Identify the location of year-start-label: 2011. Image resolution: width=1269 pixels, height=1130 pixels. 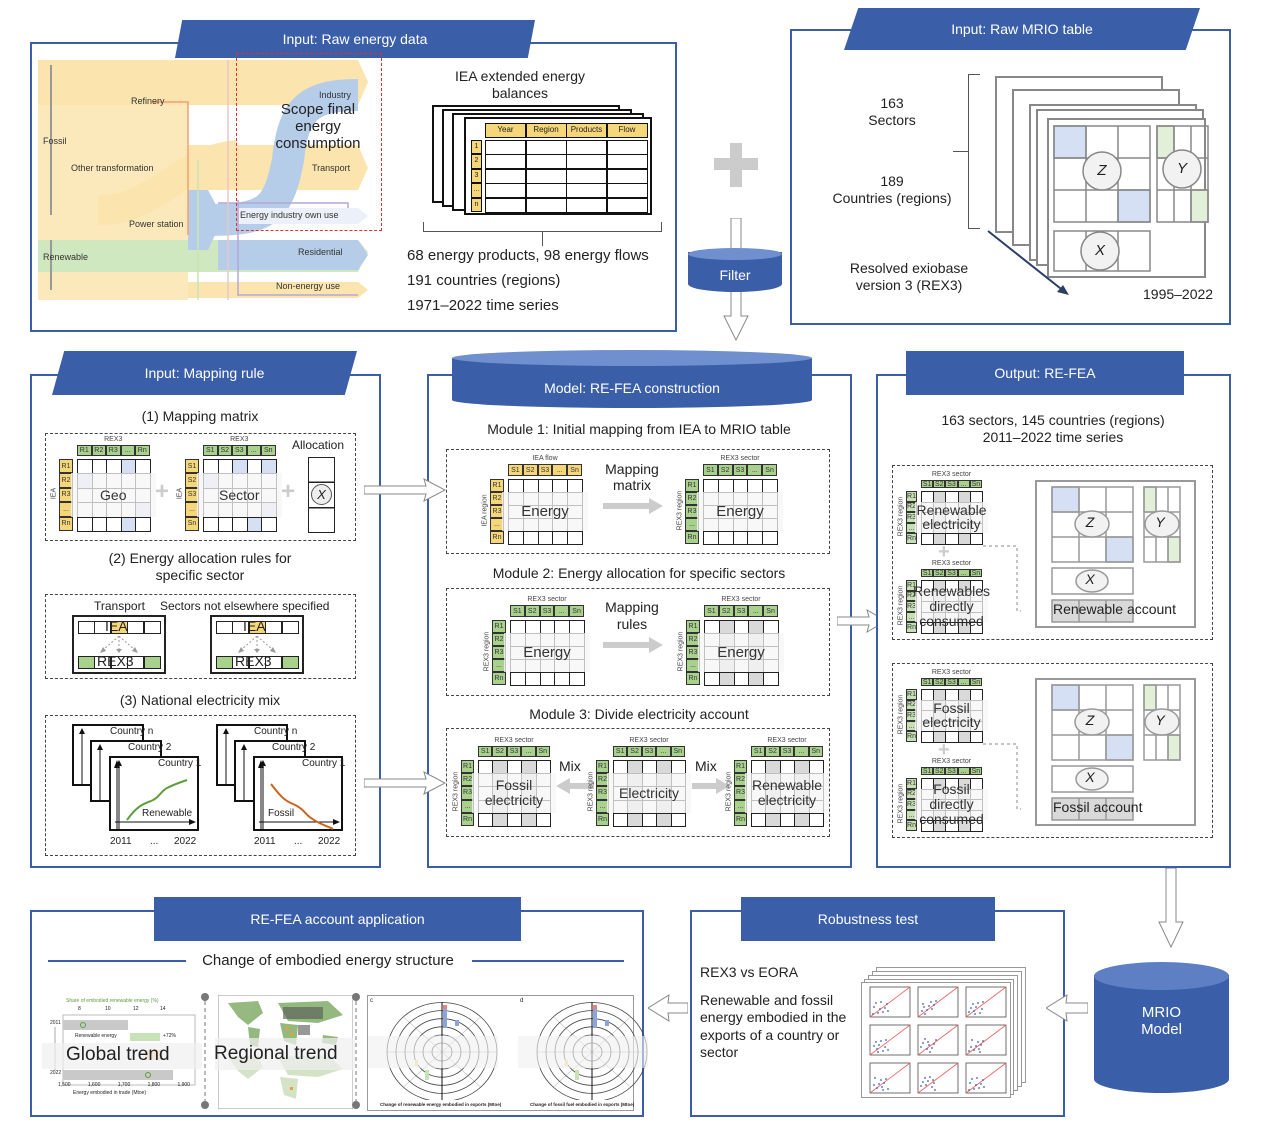
(265, 841).